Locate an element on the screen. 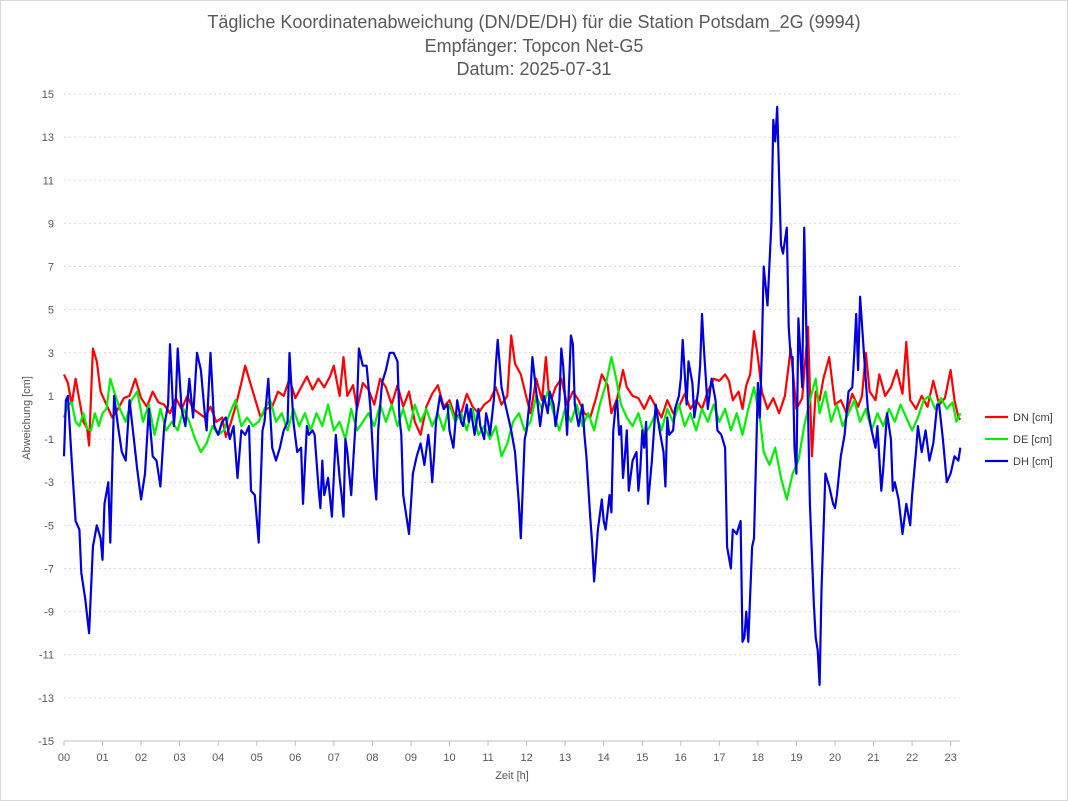 This screenshot has width=1068, height=801. y-tick-label: 1 is located at coordinates (51, 397).